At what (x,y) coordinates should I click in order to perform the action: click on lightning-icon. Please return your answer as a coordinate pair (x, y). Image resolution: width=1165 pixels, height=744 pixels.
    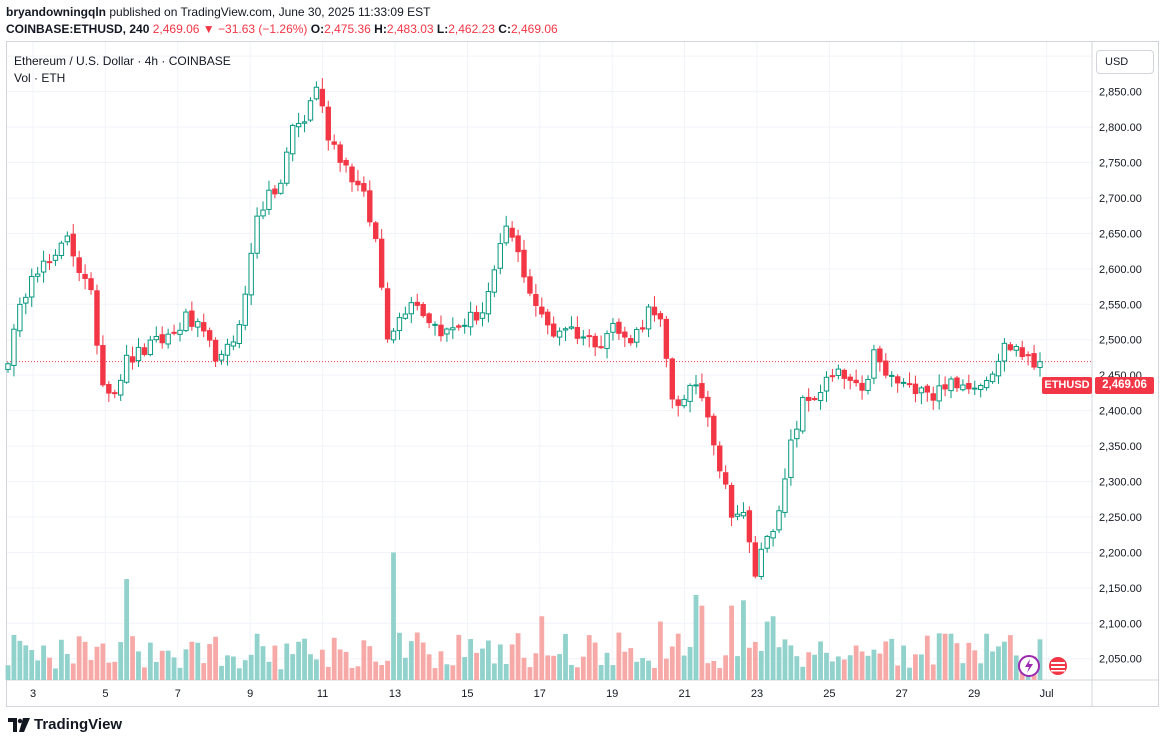
    Looking at the image, I should click on (1029, 666).